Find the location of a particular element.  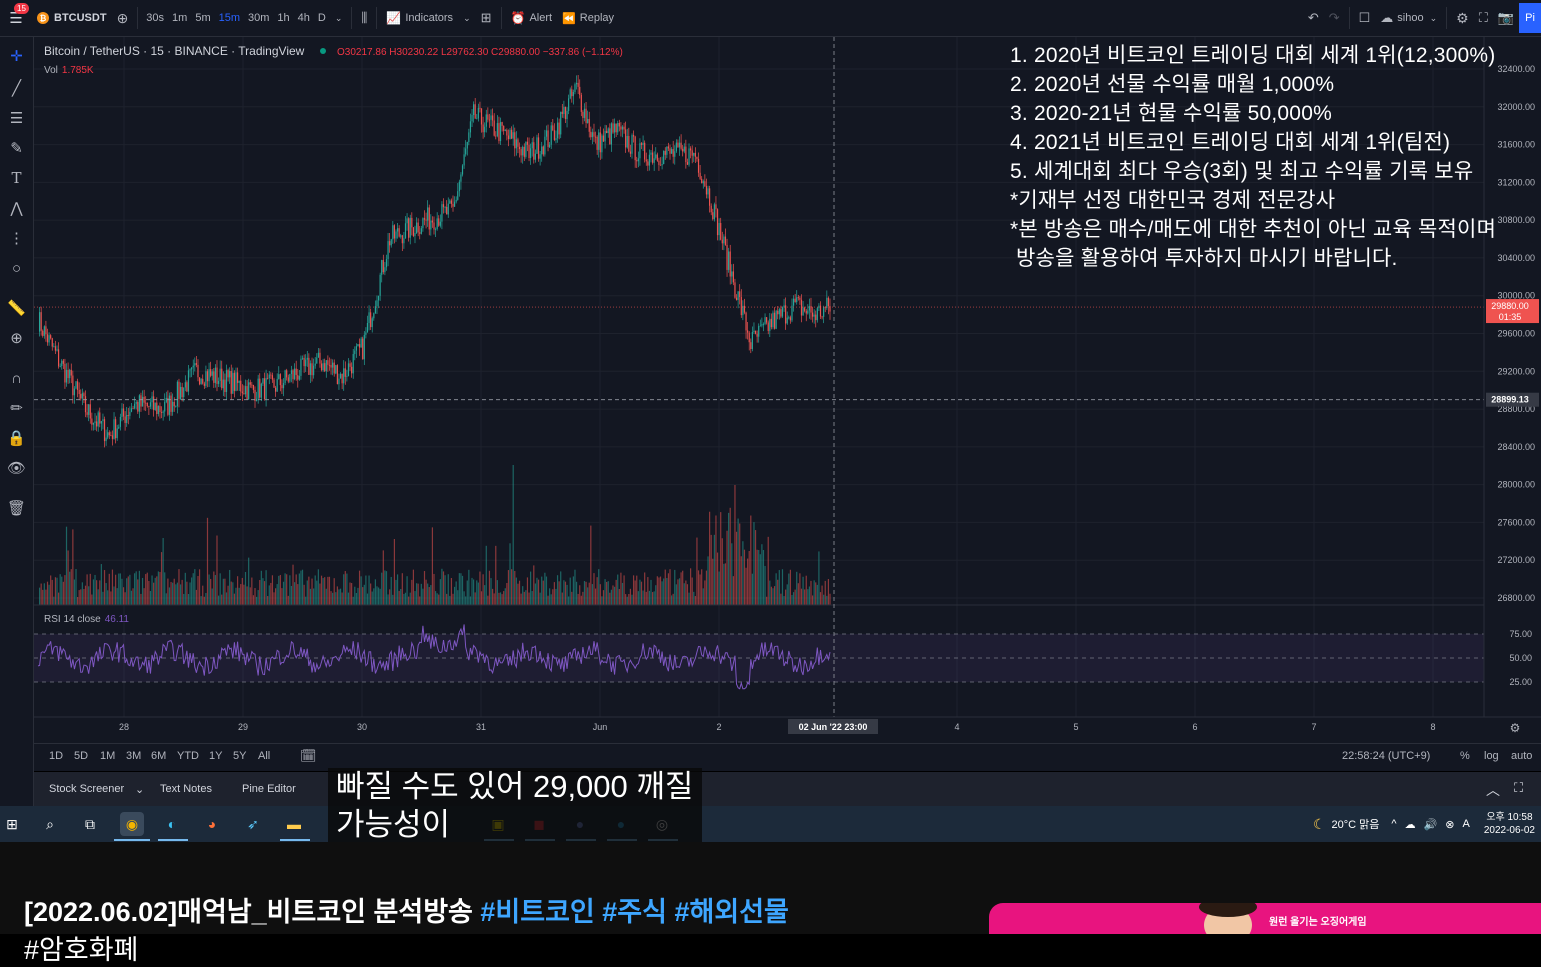

alert-button: ⏰ Alert is located at coordinates (532, 18).